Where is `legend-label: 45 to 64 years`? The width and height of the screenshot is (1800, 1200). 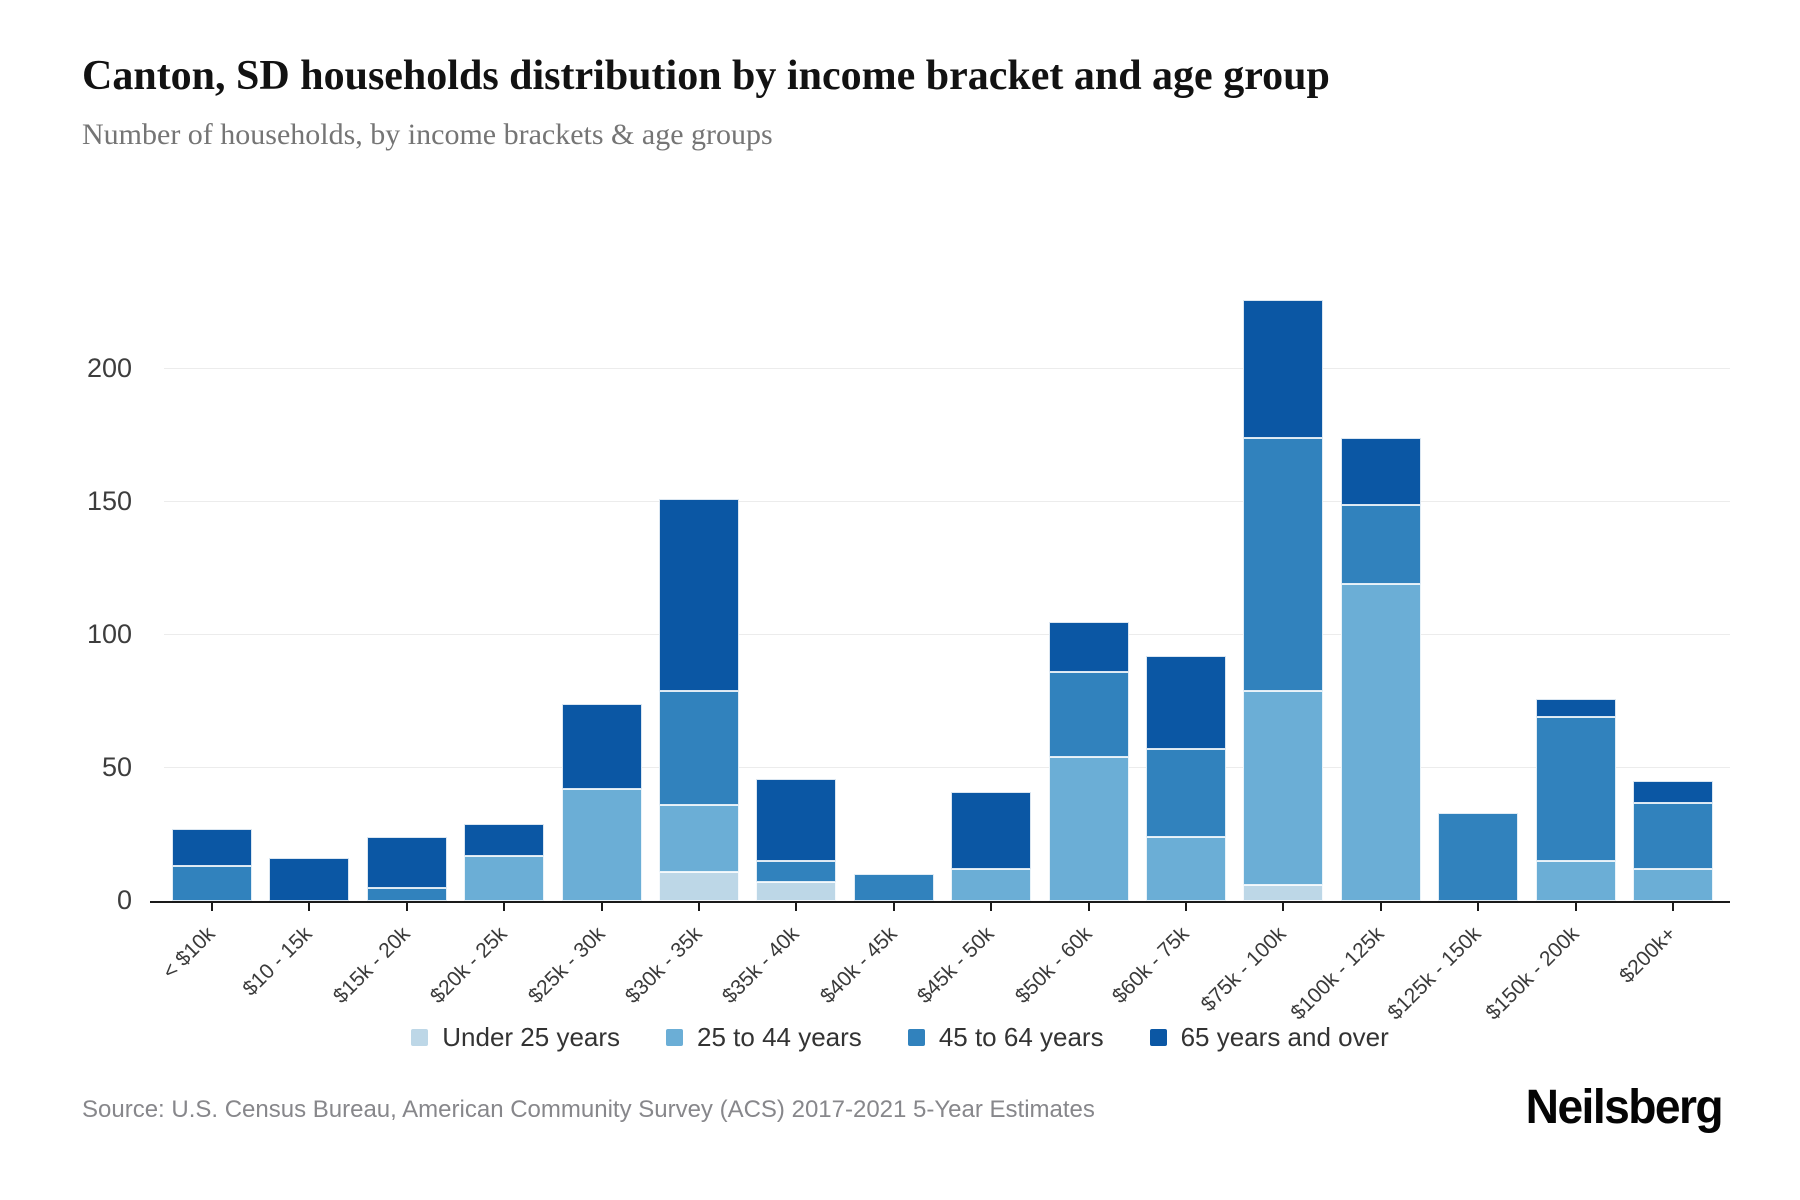 legend-label: 45 to 64 years is located at coordinates (1021, 1037).